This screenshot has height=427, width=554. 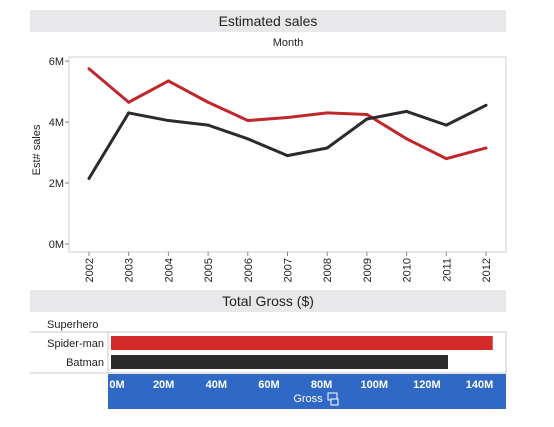 What do you see at coordinates (169, 270) in the screenshot?
I see `x-tick-label: 2004` at bounding box center [169, 270].